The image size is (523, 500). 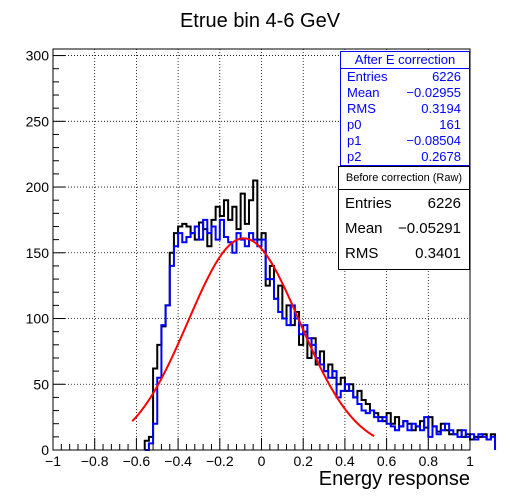 What do you see at coordinates (38, 253) in the screenshot?
I see `y-tick-label: 150` at bounding box center [38, 253].